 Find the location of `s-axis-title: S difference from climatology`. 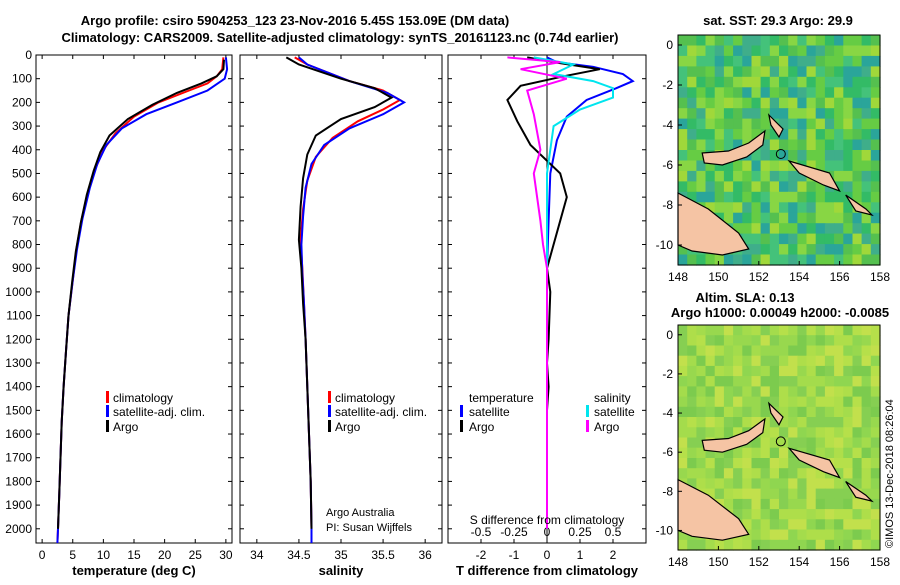

s-axis-title: S difference from climatology is located at coordinates (547, 520).